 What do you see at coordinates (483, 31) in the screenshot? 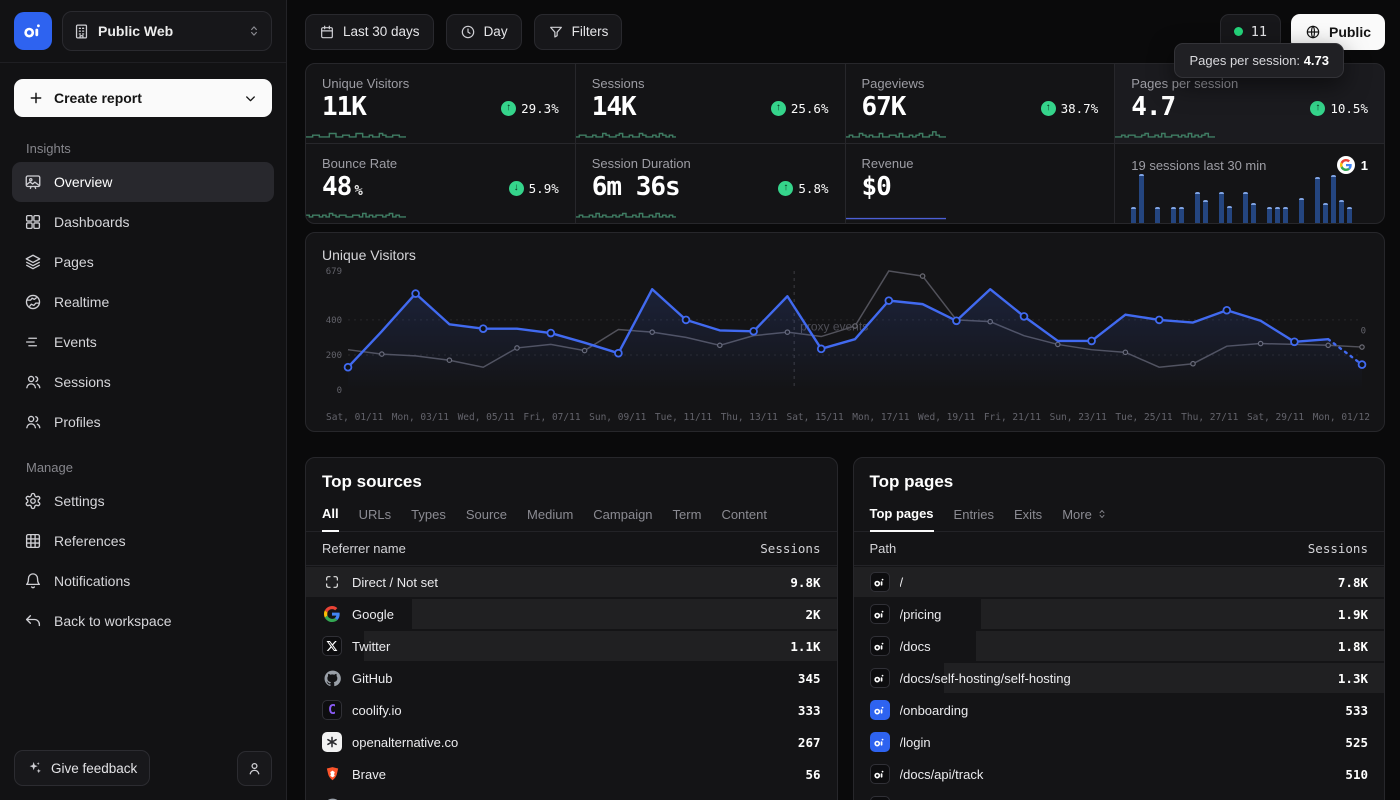
I see `granularity-button: Day` at bounding box center [483, 31].